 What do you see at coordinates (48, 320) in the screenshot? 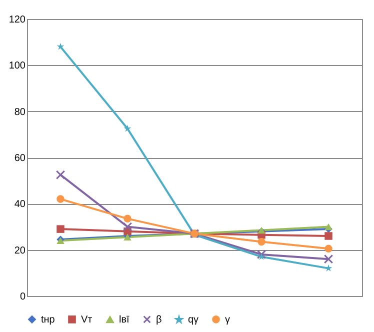
I see `legend-label: tнр` at bounding box center [48, 320].